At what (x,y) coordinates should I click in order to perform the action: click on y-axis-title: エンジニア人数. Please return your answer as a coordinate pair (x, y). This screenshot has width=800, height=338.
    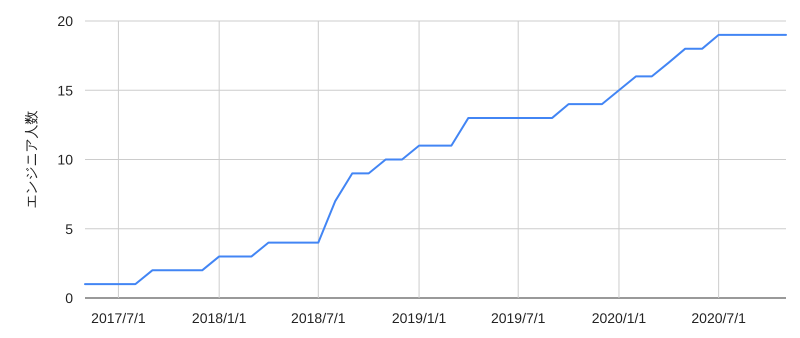
    Looking at the image, I should click on (31, 159).